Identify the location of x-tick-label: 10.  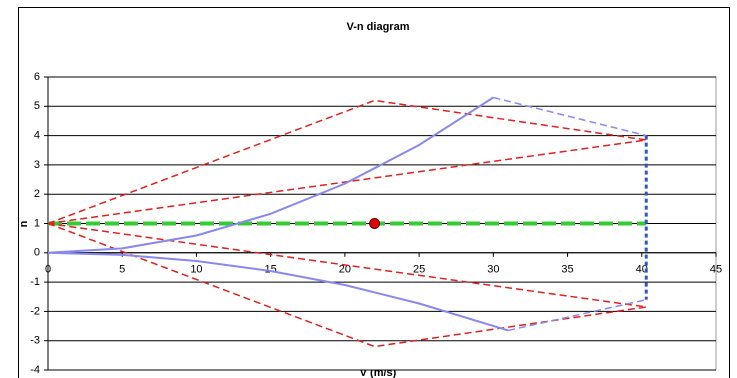
(196, 270).